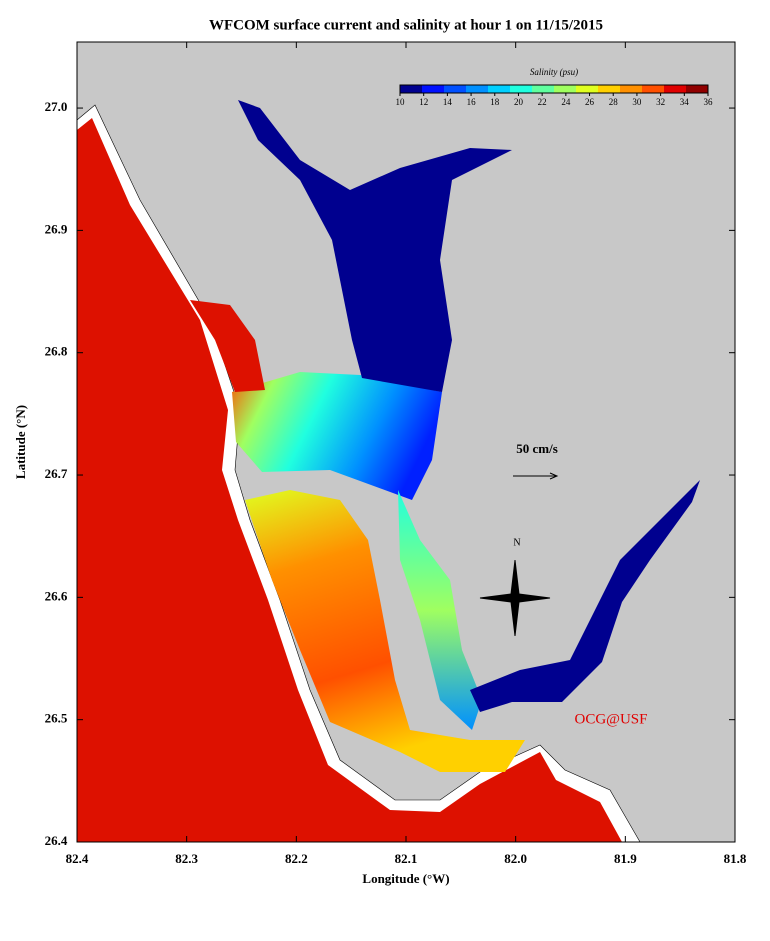  Describe the element at coordinates (735, 858) in the screenshot. I see `x-tick-label: 81.8` at that location.